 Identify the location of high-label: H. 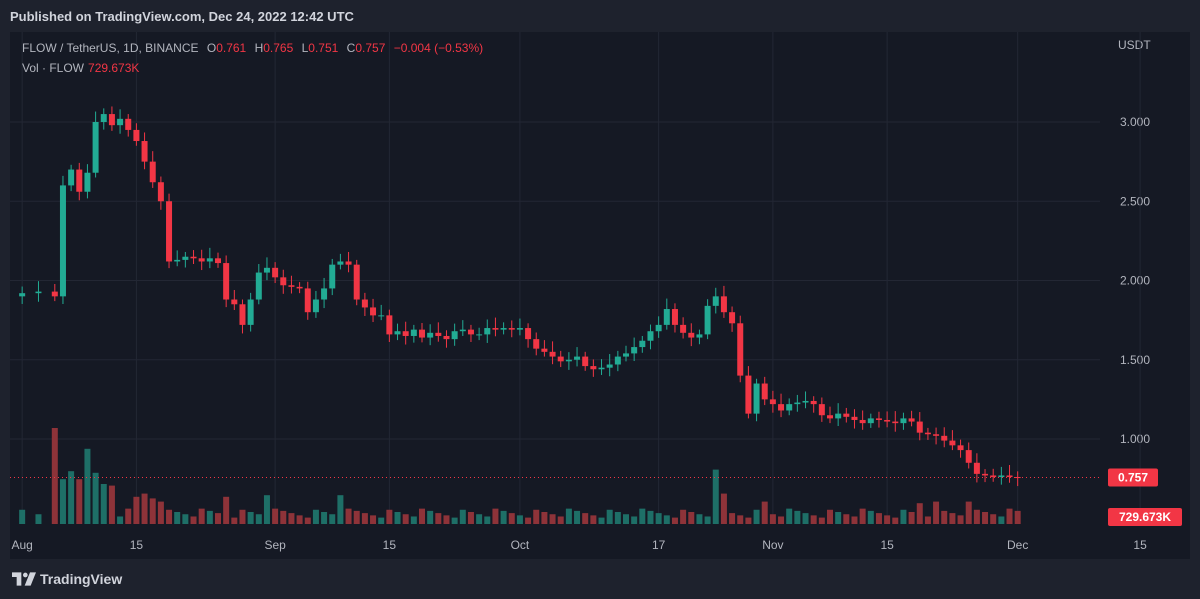
(259, 48).